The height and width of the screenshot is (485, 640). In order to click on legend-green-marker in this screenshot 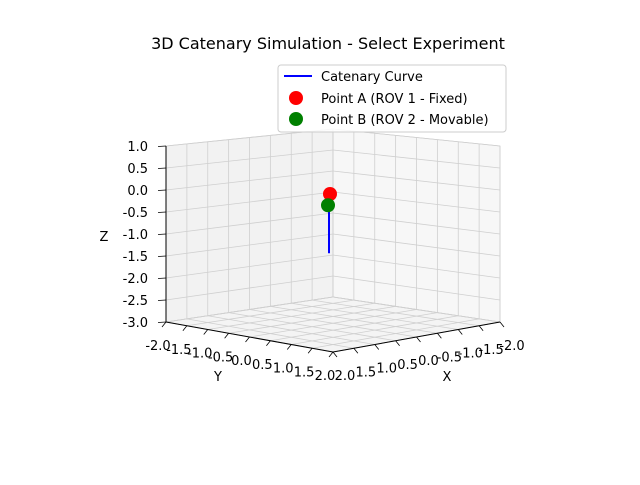, I will do `click(296, 119)`.